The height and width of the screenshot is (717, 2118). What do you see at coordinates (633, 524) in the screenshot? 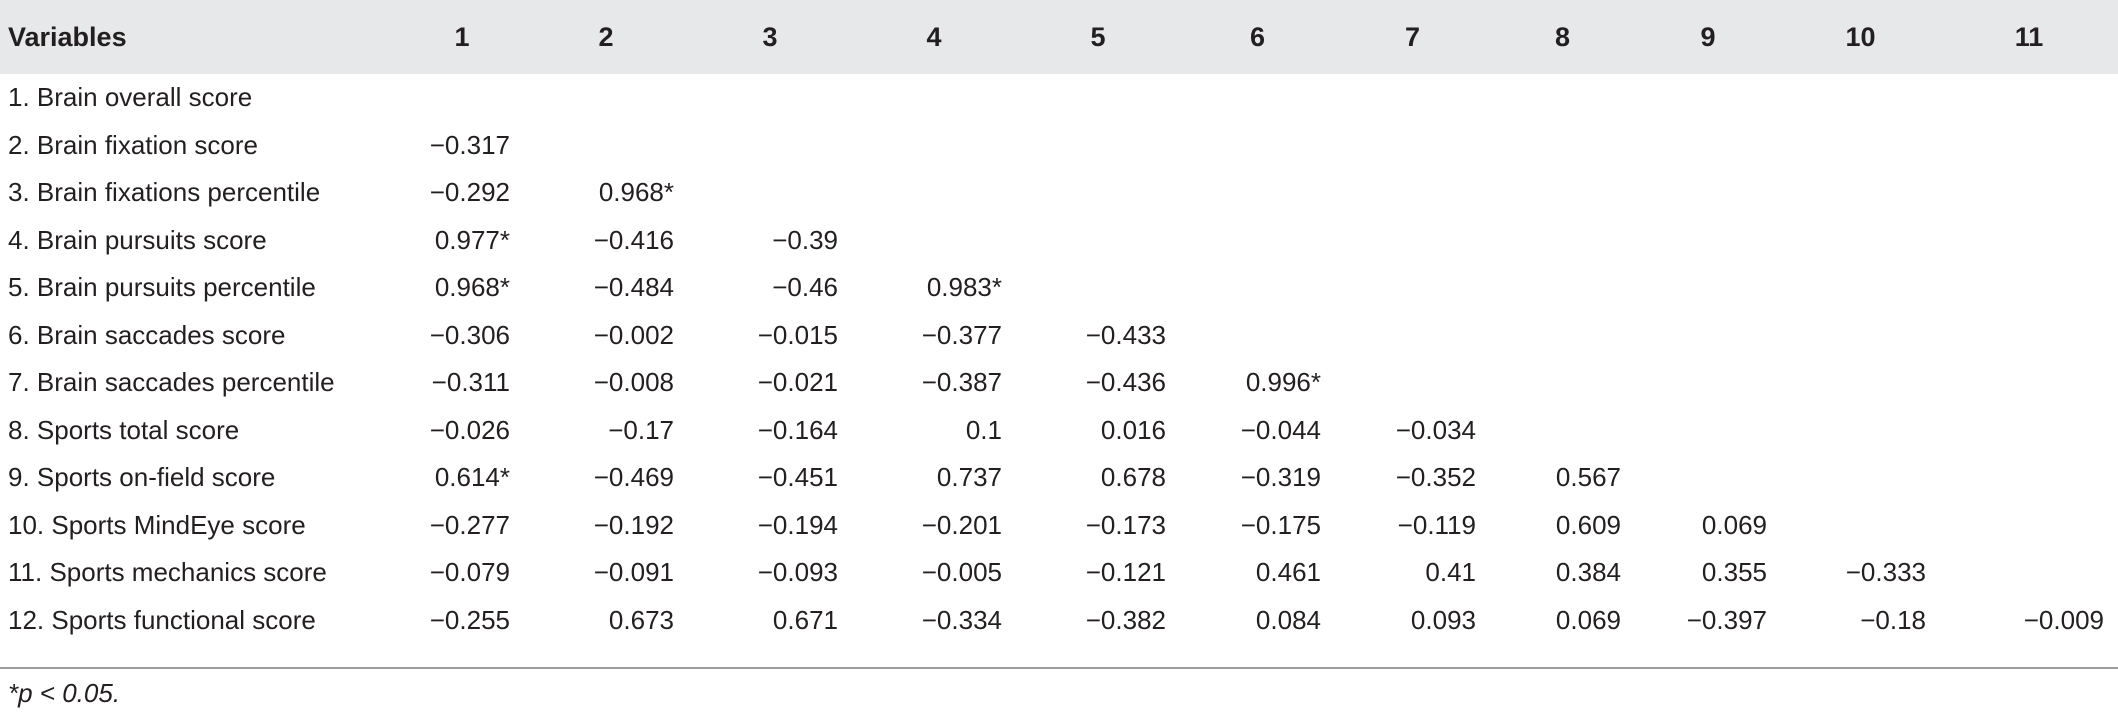
I see `table-cell: −0.192` at bounding box center [633, 524].